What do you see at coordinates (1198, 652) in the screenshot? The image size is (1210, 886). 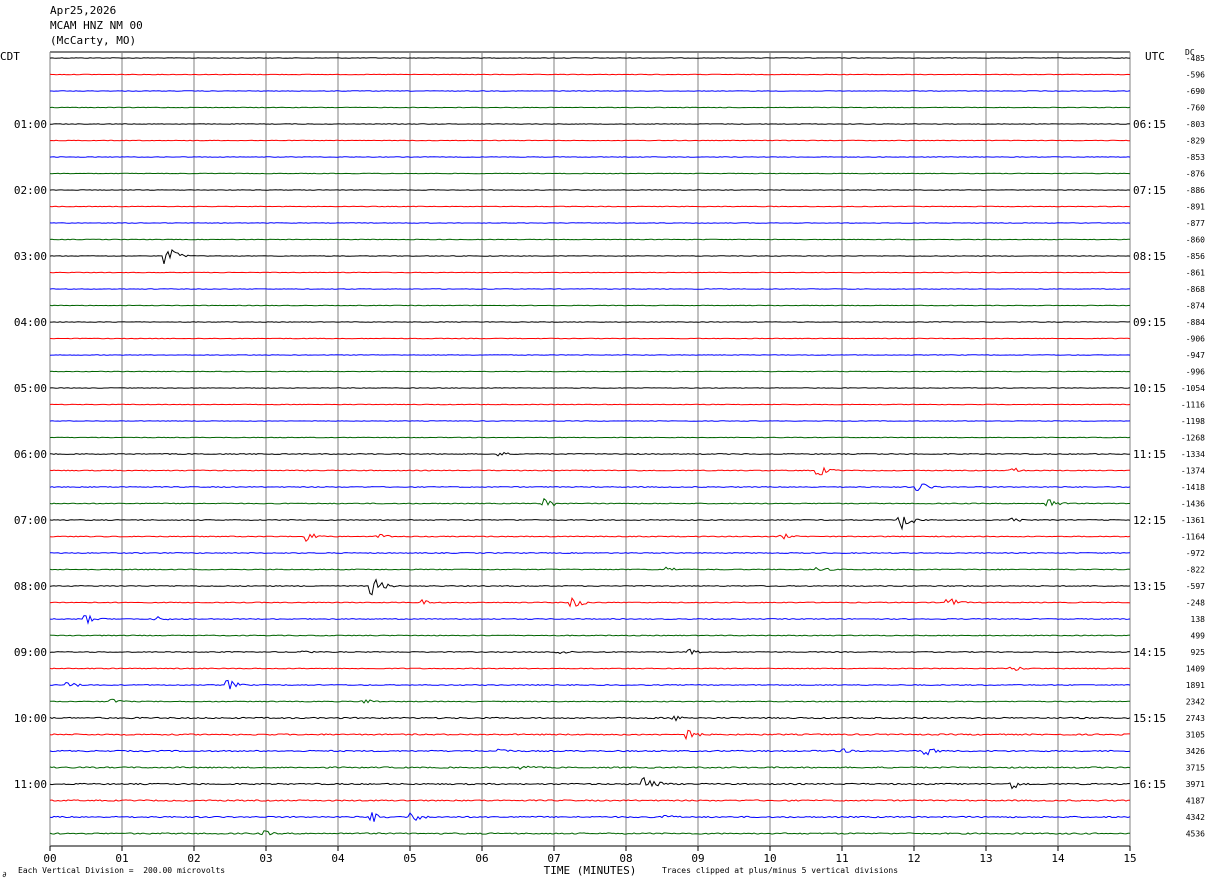 I see `dc-offset-value: 925` at bounding box center [1198, 652].